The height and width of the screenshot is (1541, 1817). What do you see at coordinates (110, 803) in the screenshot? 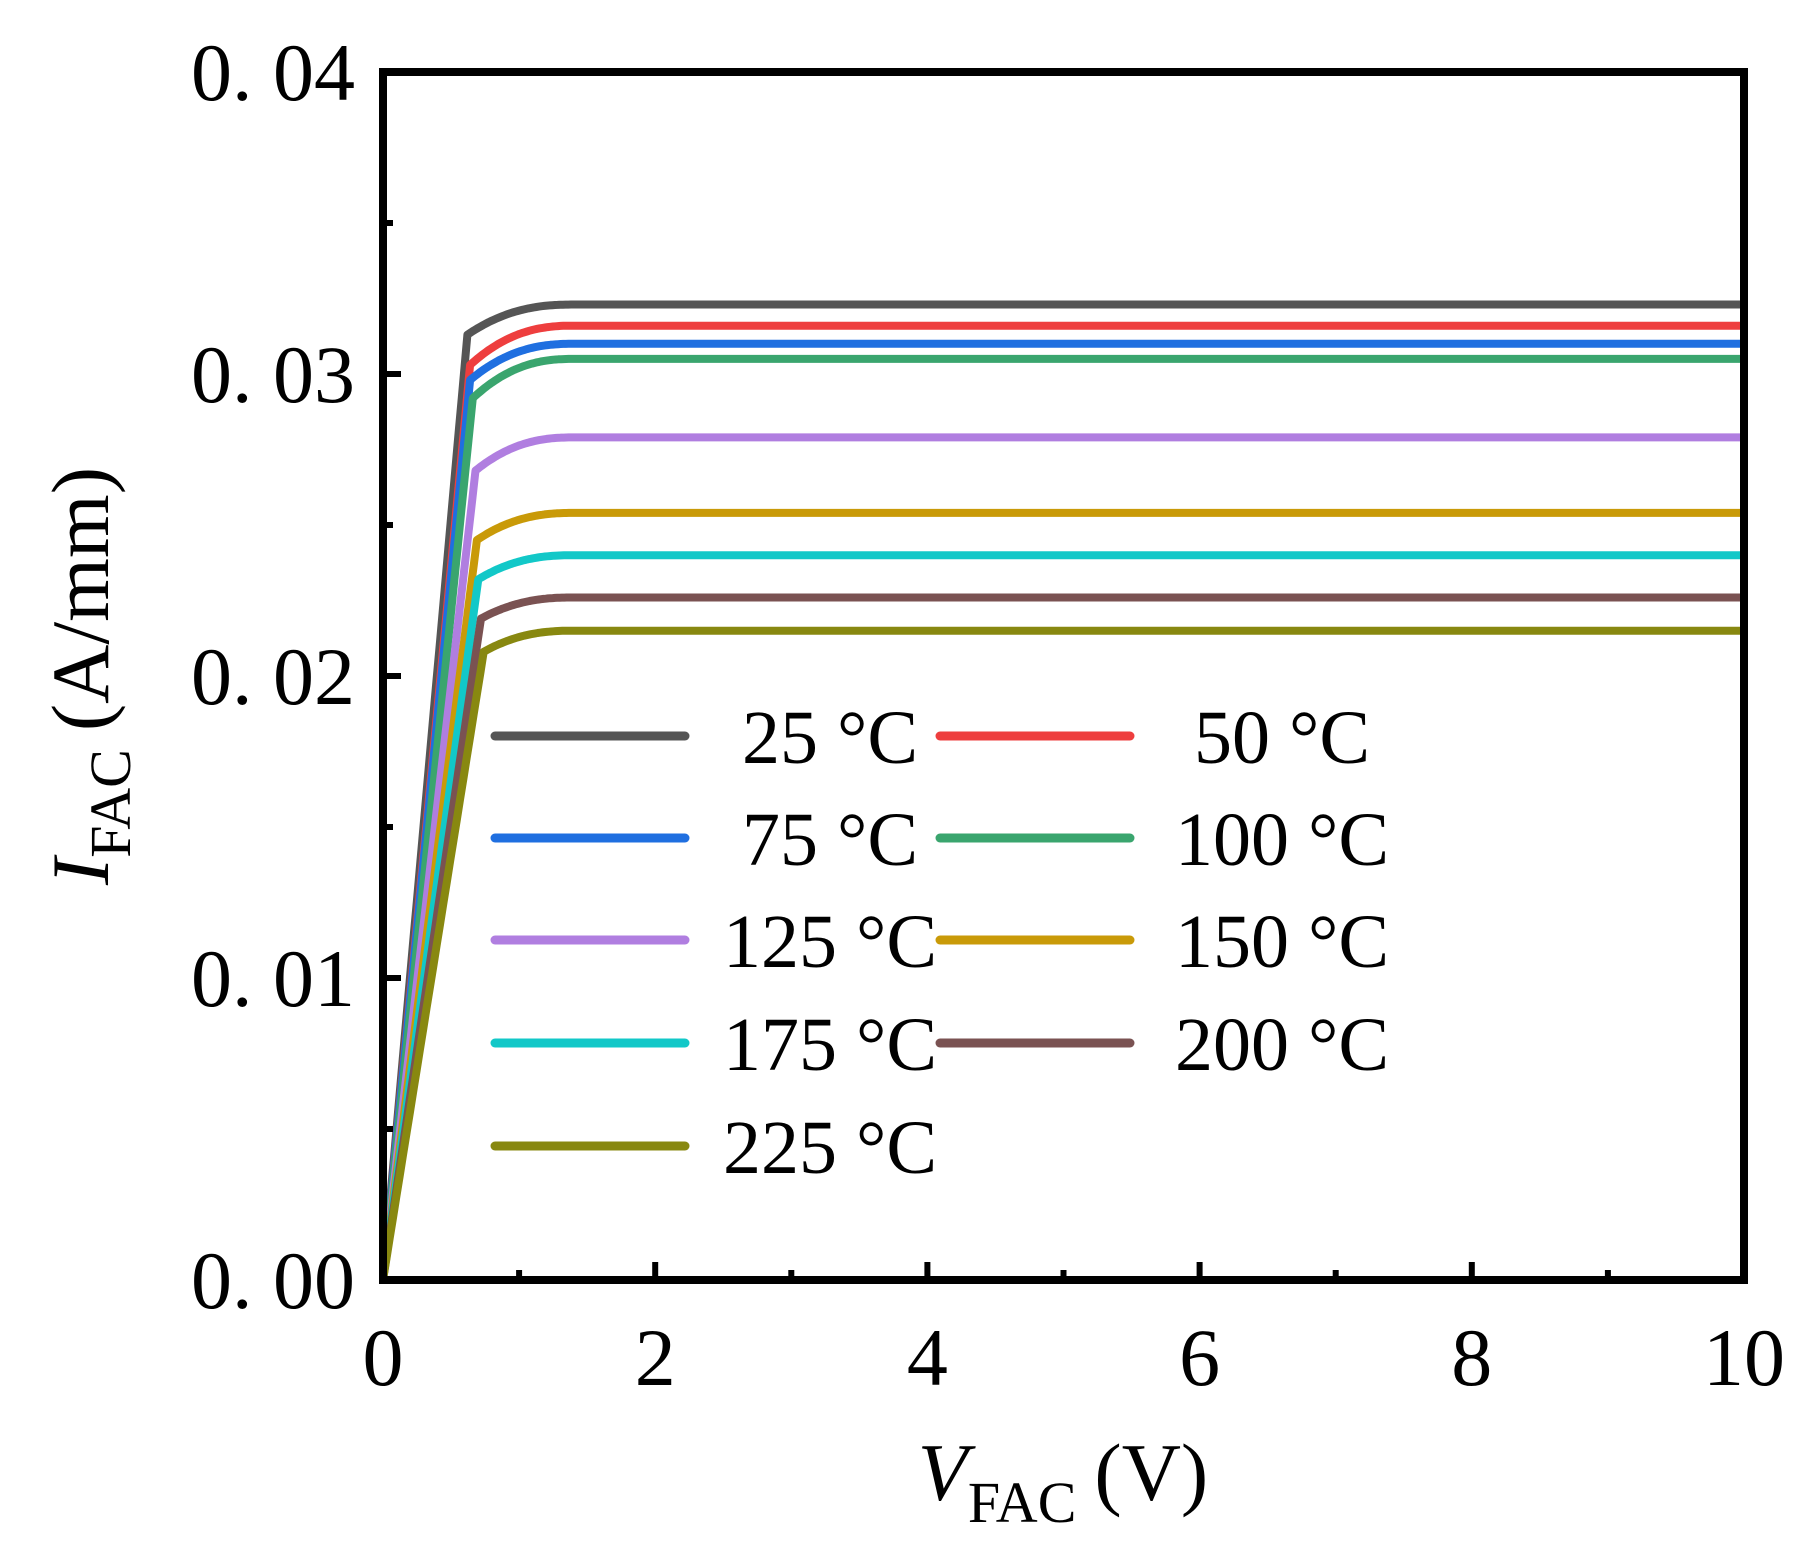
I see `y-axis-sub: FAC` at bounding box center [110, 803].